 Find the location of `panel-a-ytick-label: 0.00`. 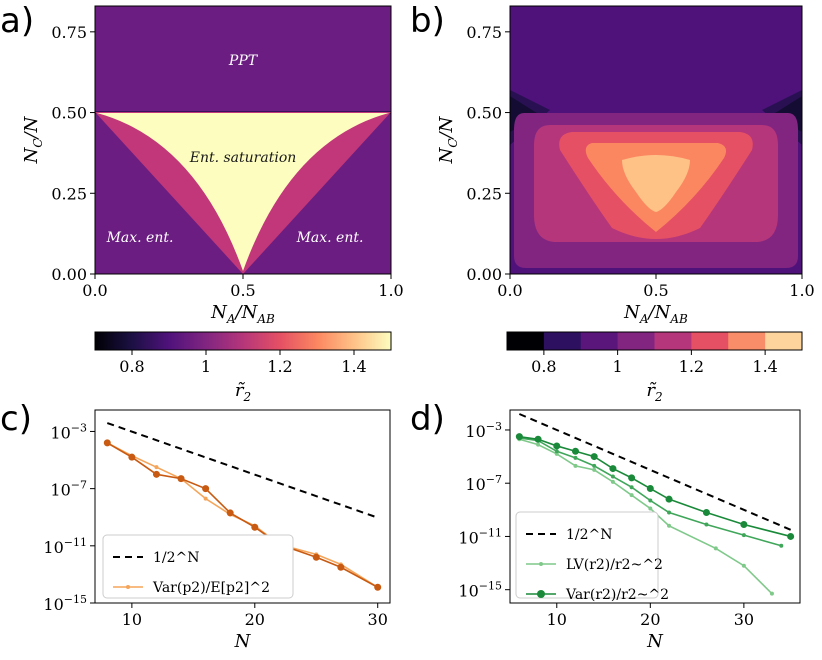

panel-a-ytick-label: 0.00 is located at coordinates (69, 274).